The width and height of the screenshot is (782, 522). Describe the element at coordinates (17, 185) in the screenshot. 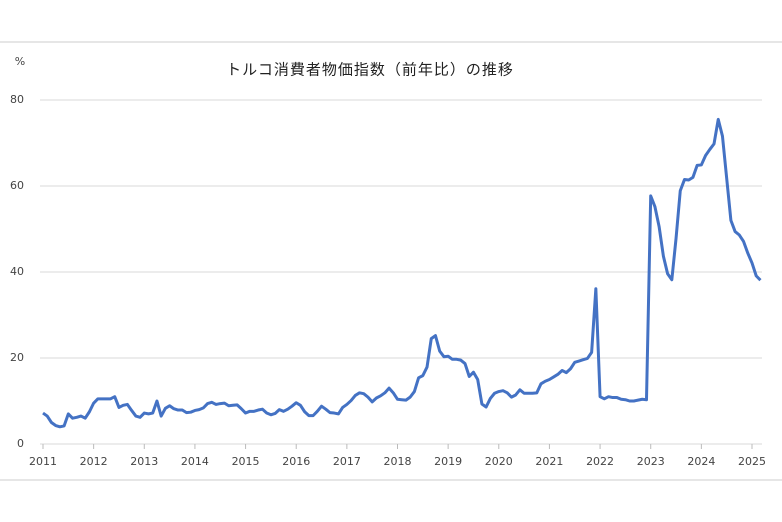

I see `y-tick-label: 60` at that location.